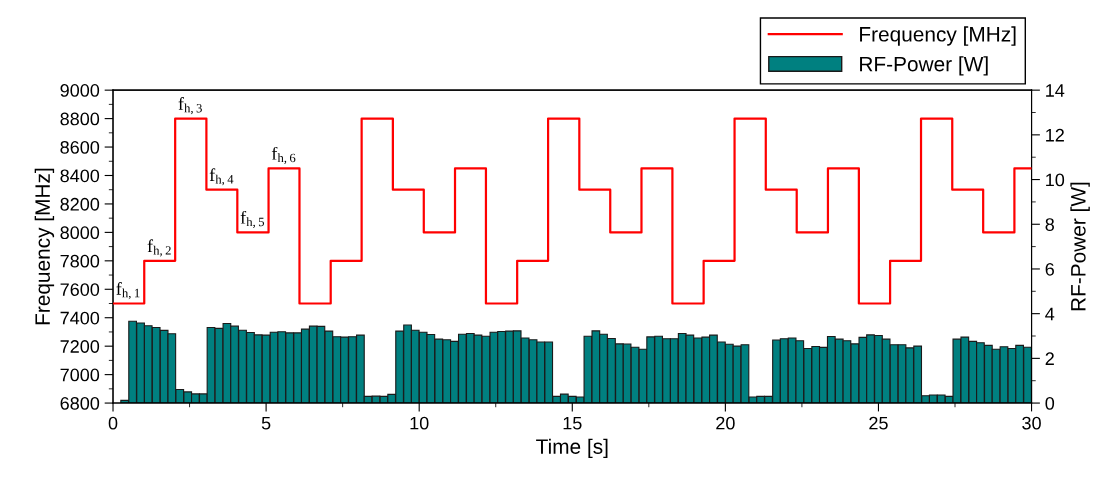 The width and height of the screenshot is (1108, 477). What do you see at coordinates (128, 291) in the screenshot?
I see `annotation: f$_{h,1}$` at bounding box center [128, 291].